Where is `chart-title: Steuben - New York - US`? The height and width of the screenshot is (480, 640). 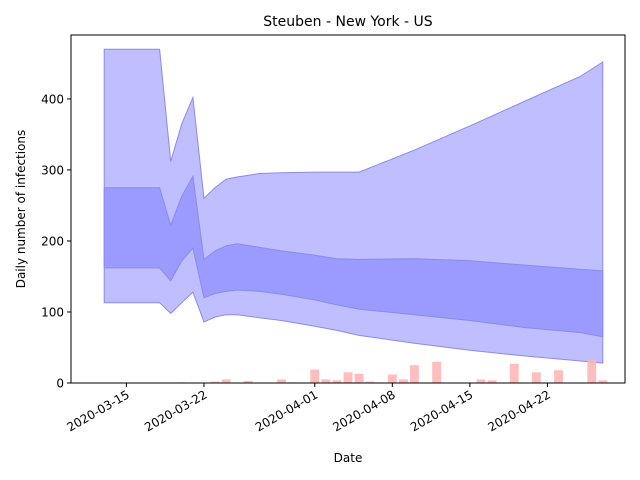 chart-title: Steuben - New York - US is located at coordinates (347, 22).